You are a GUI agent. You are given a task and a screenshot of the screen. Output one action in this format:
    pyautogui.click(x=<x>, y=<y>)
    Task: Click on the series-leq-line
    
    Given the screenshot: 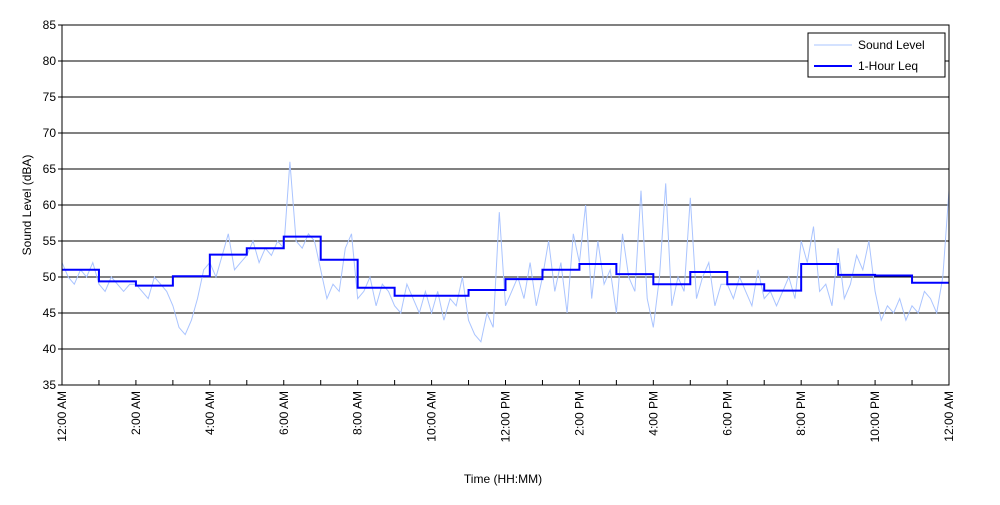 What is the action you would take?
    pyautogui.click(x=505, y=266)
    